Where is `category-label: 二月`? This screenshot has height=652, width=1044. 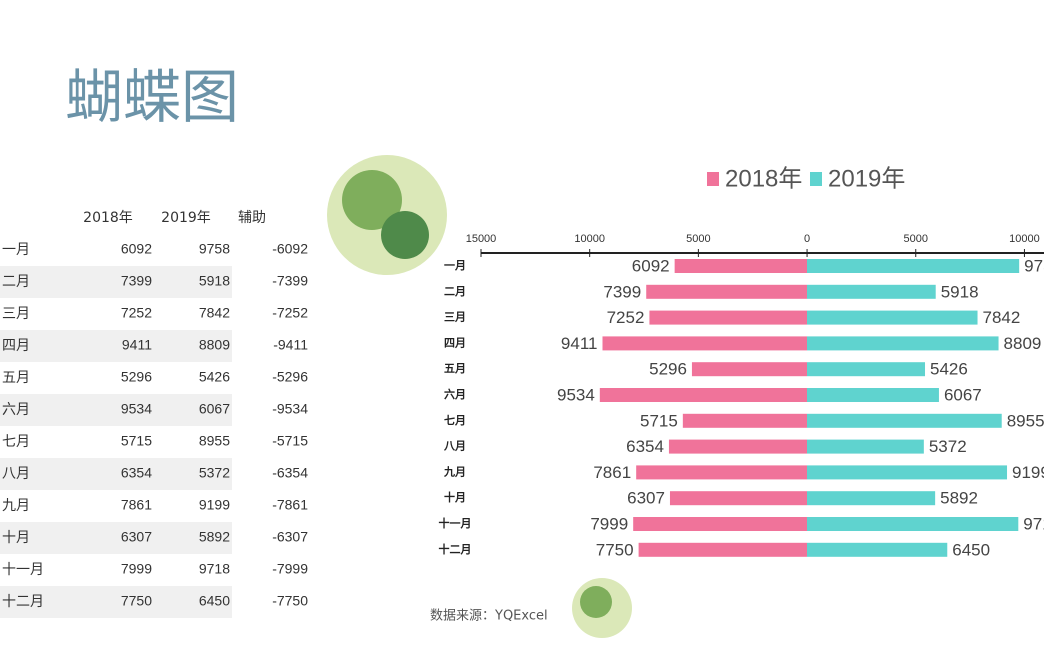
category-label: 二月 is located at coordinates (455, 291).